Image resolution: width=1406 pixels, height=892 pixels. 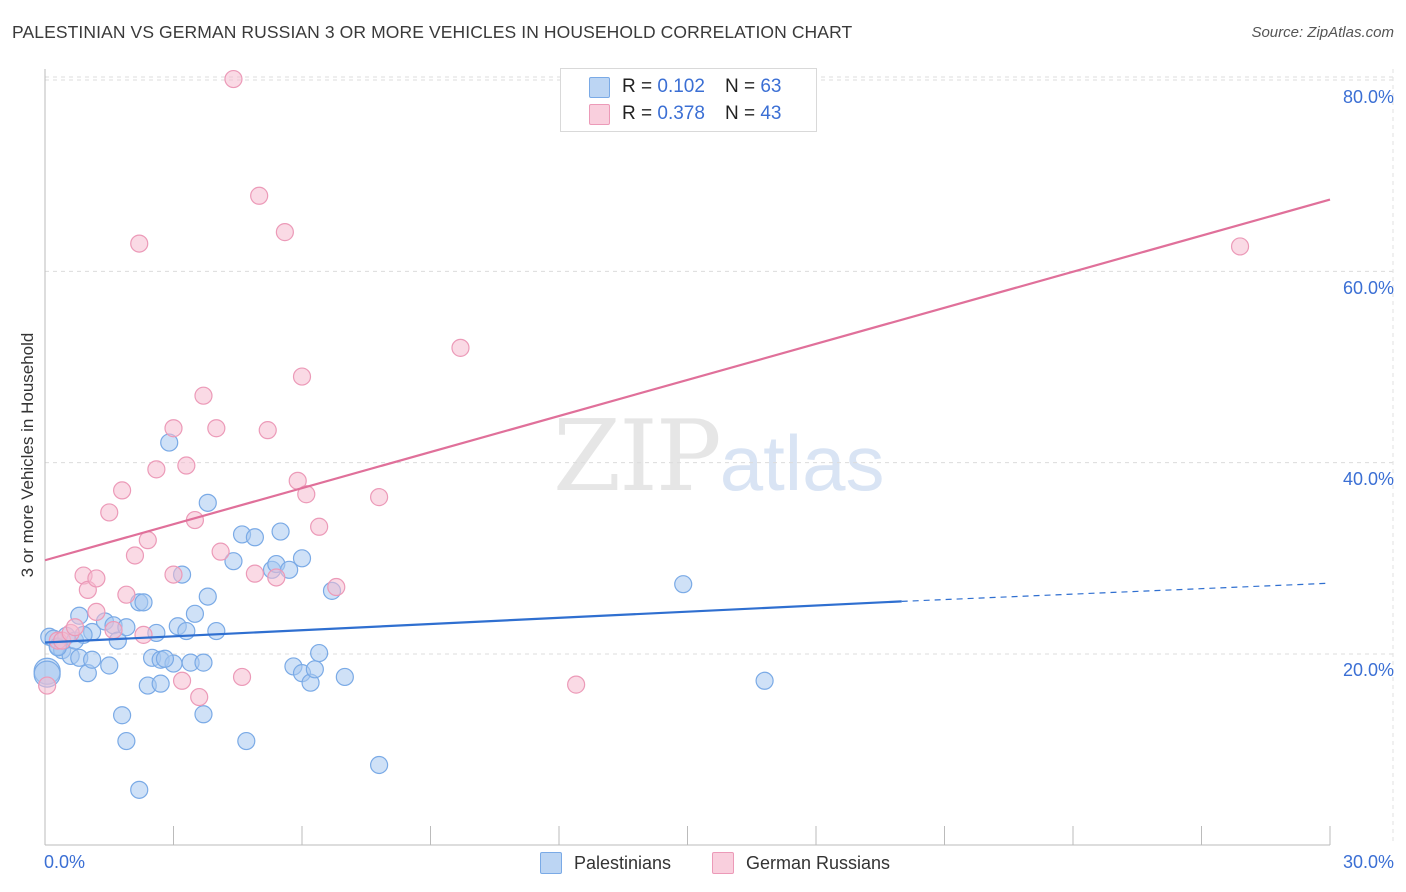 What do you see at coordinates (1322, 32) in the screenshot?
I see `source-label: Source: ZipAtlas.com` at bounding box center [1322, 32].